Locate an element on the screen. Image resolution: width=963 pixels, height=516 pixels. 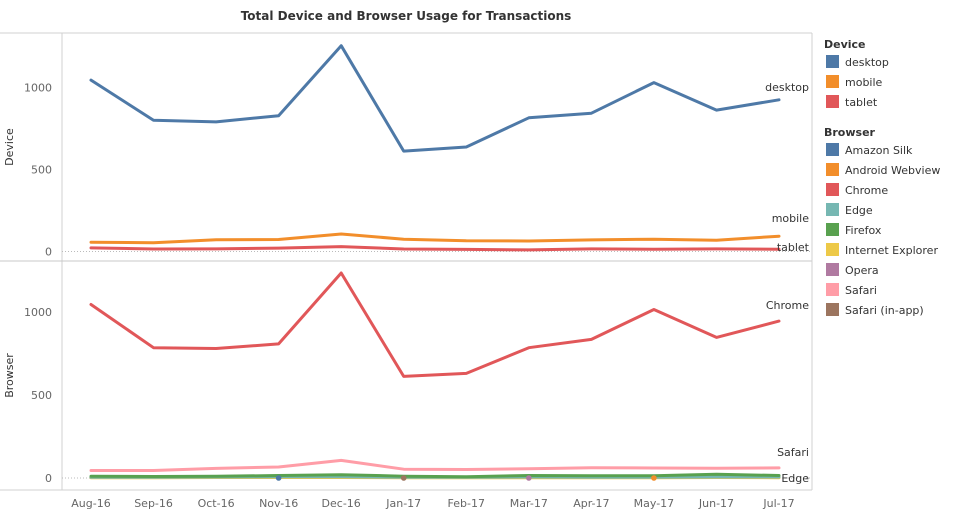
legend-title: Browser is located at coordinates (850, 132).